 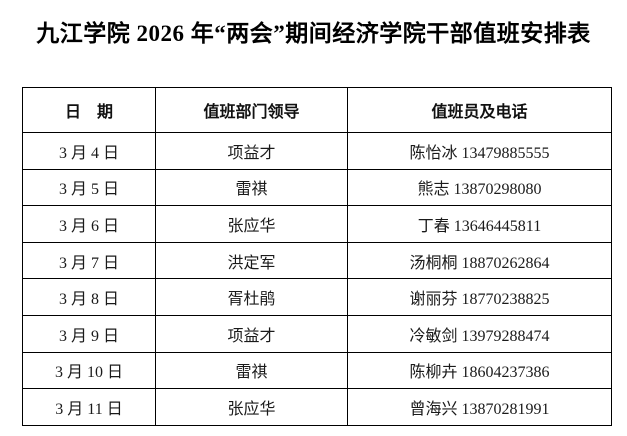 What do you see at coordinates (251, 110) in the screenshot?
I see `column-header-leader: 值班部门领导` at bounding box center [251, 110].